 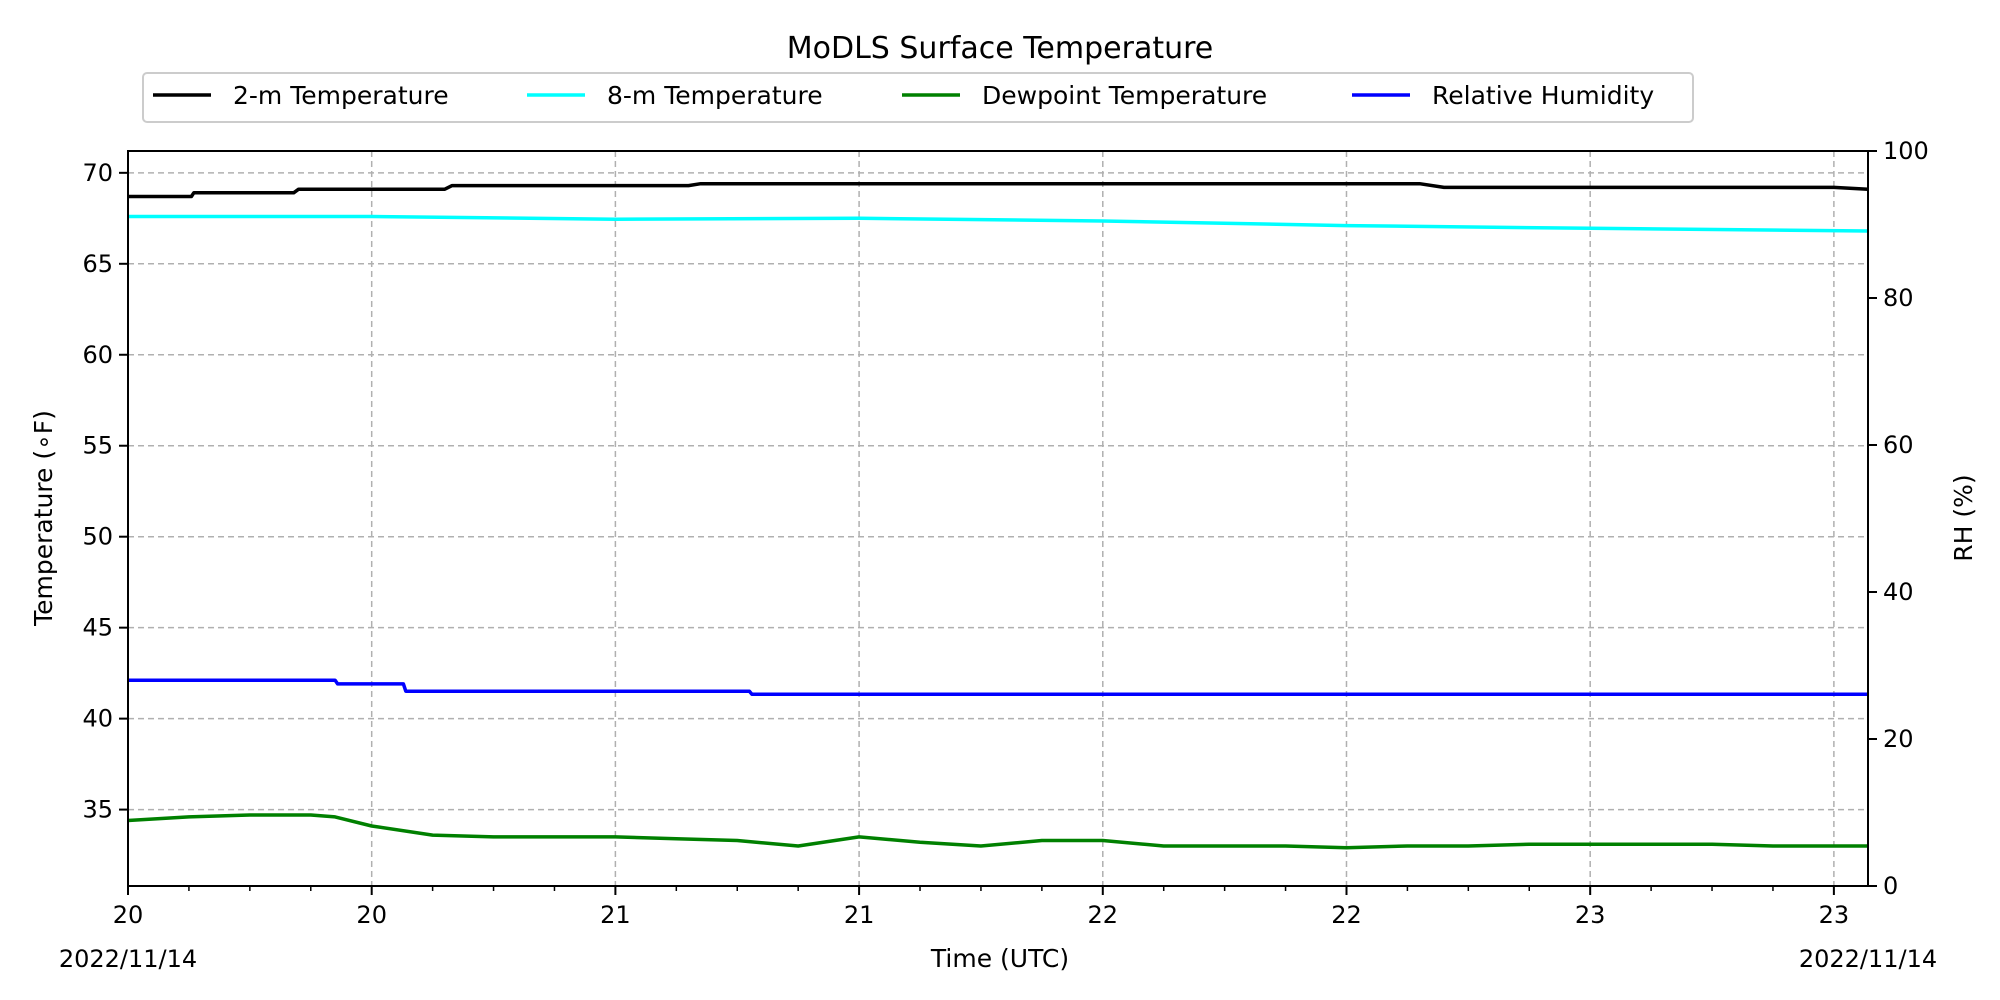 What do you see at coordinates (97, 446) in the screenshot?
I see `y-tick-label: 55` at bounding box center [97, 446].